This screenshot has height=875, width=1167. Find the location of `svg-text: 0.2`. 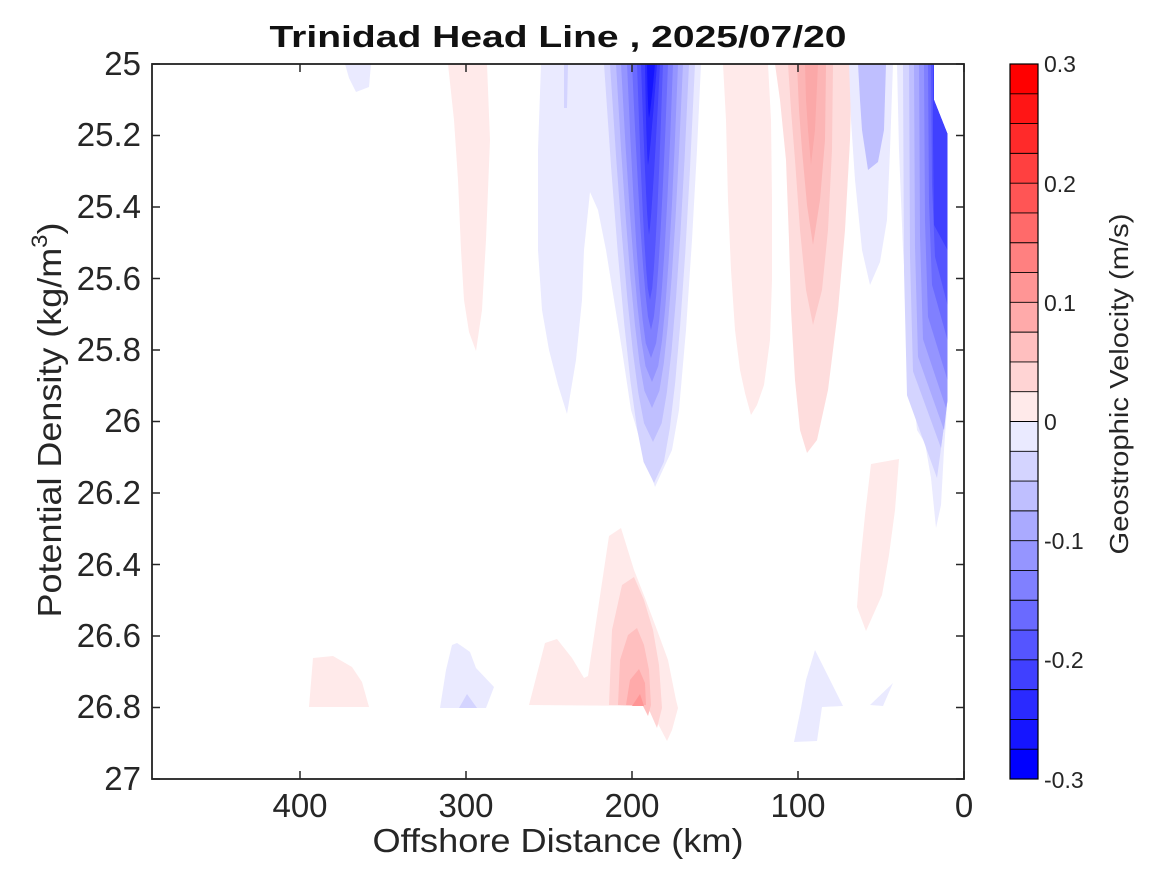

svg-text: 0.2 is located at coordinates (1060, 184).